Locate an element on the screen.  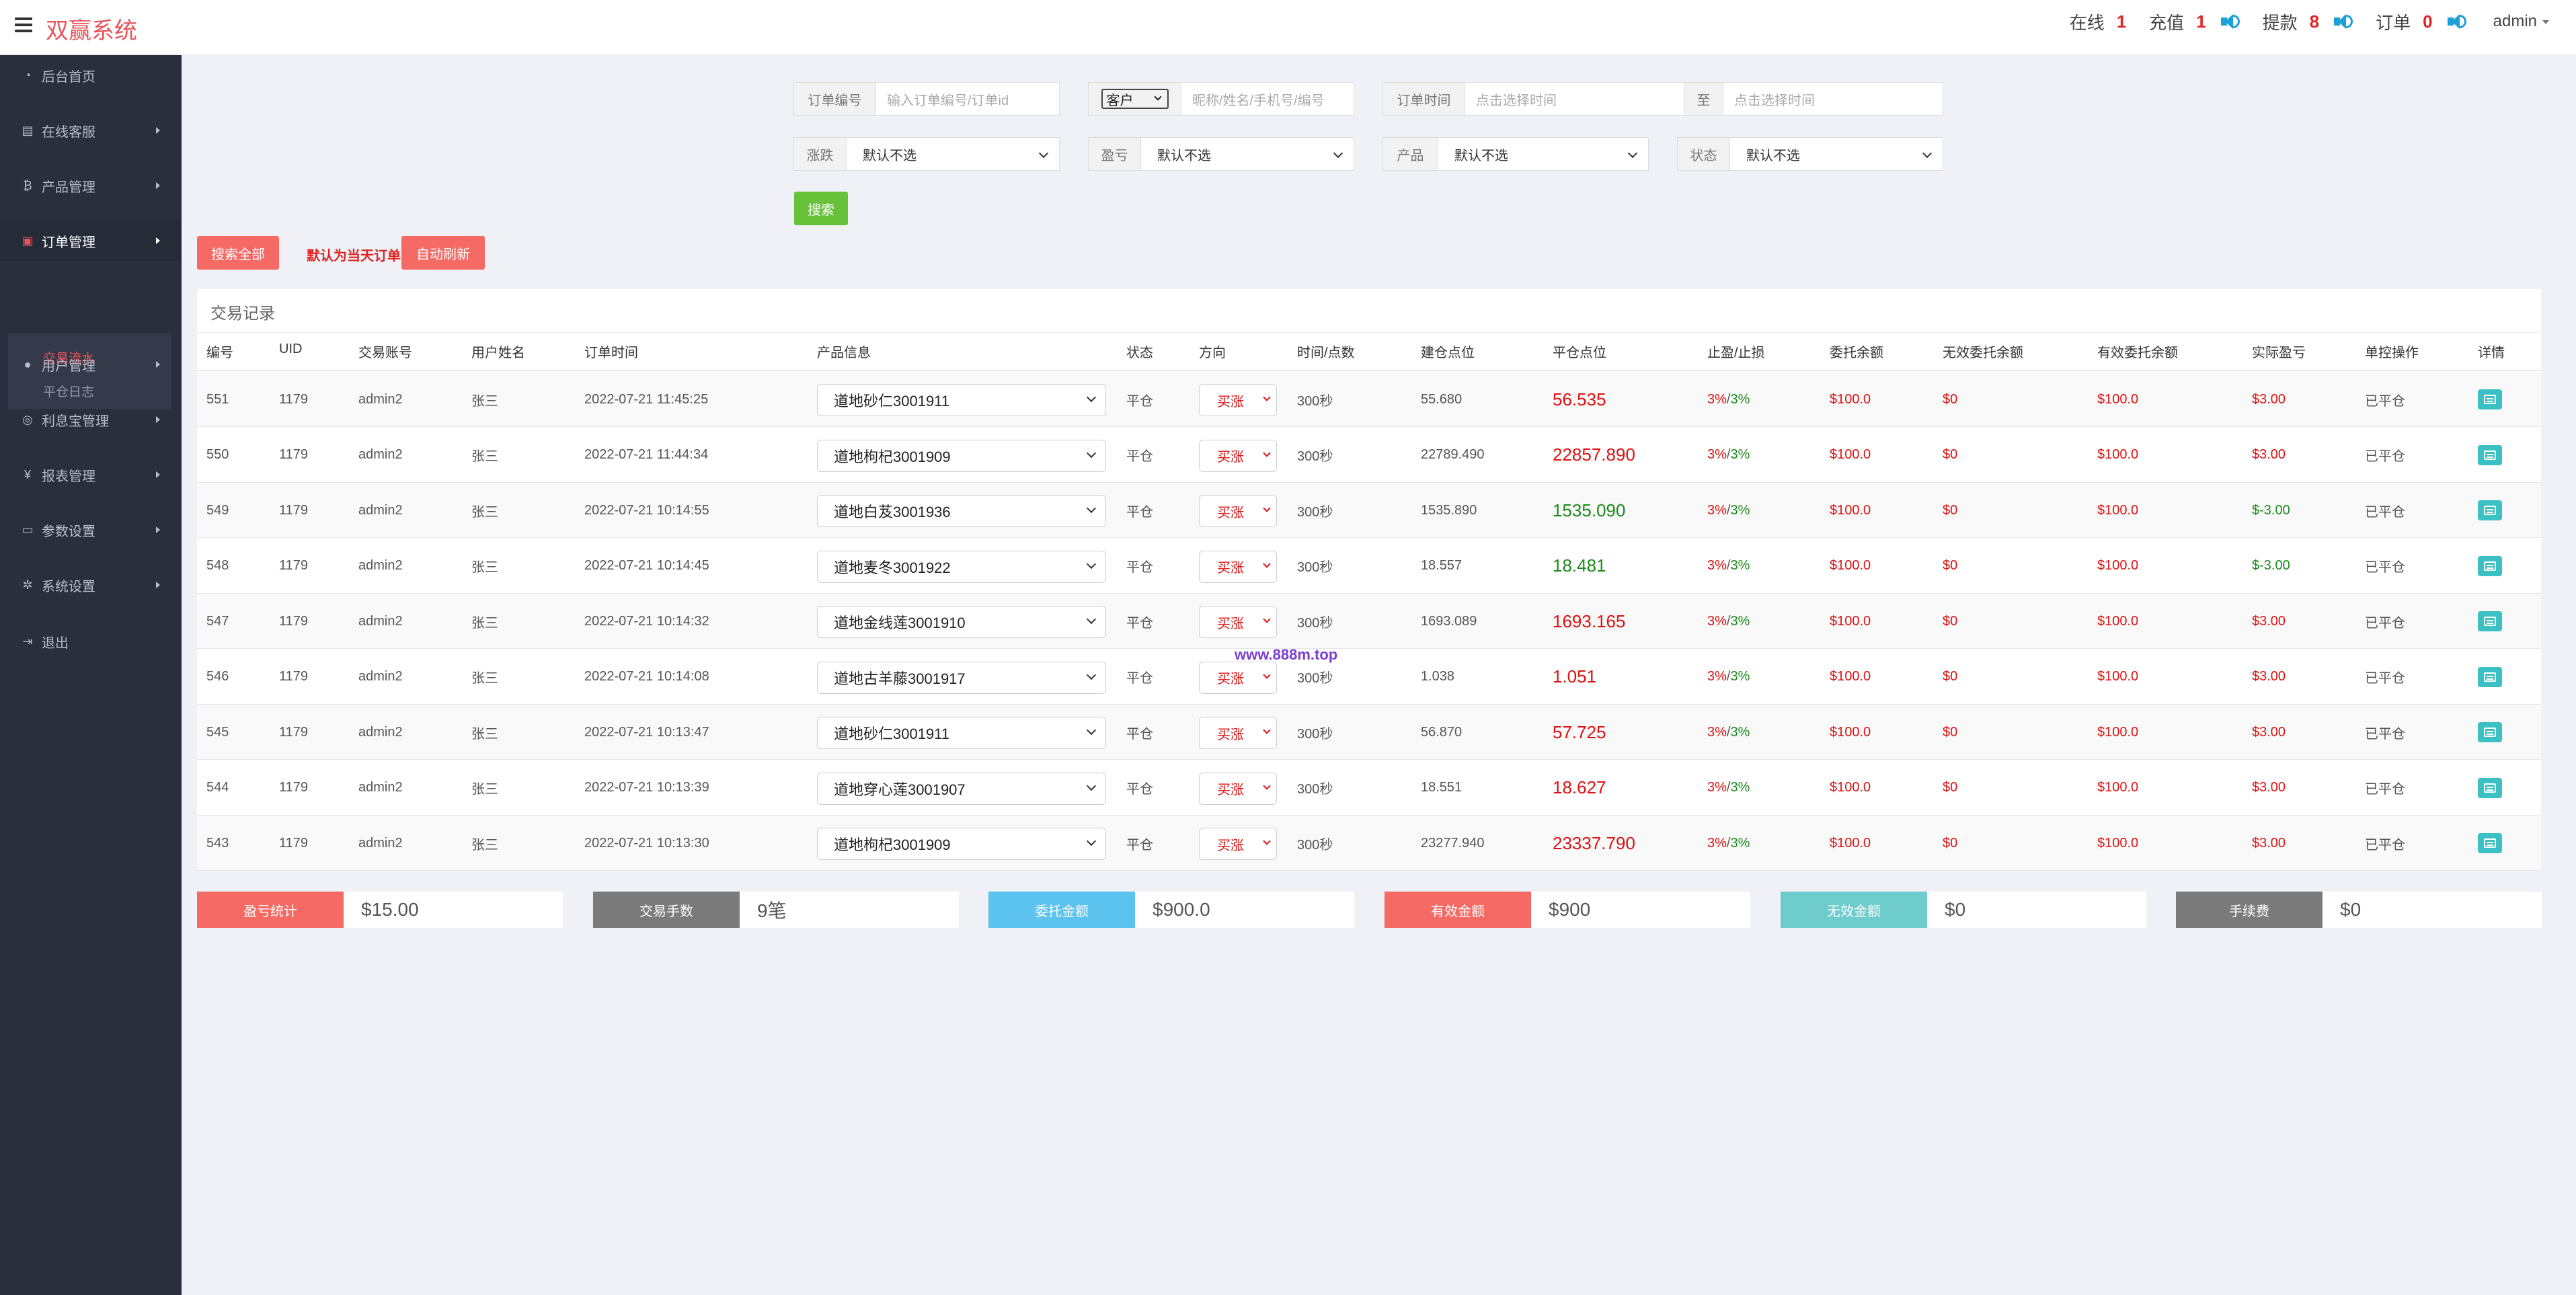
updown-select: 默认不选 is located at coordinates (953, 154).